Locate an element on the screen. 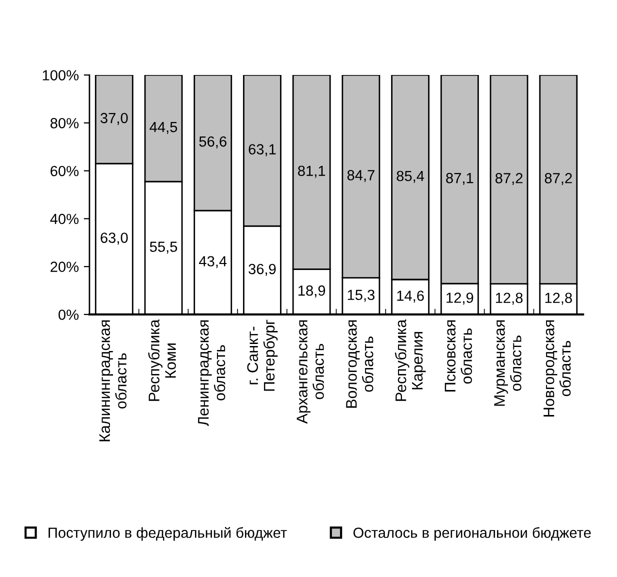 Image resolution: width=617 pixels, height=577 pixels. data-label: 63,0 is located at coordinates (114, 238).